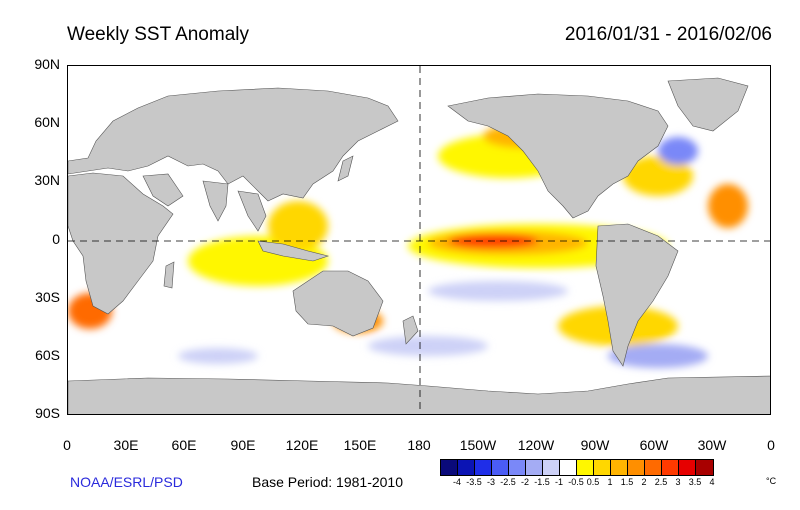  I want to click on eurasia-land, so click(233, 144).